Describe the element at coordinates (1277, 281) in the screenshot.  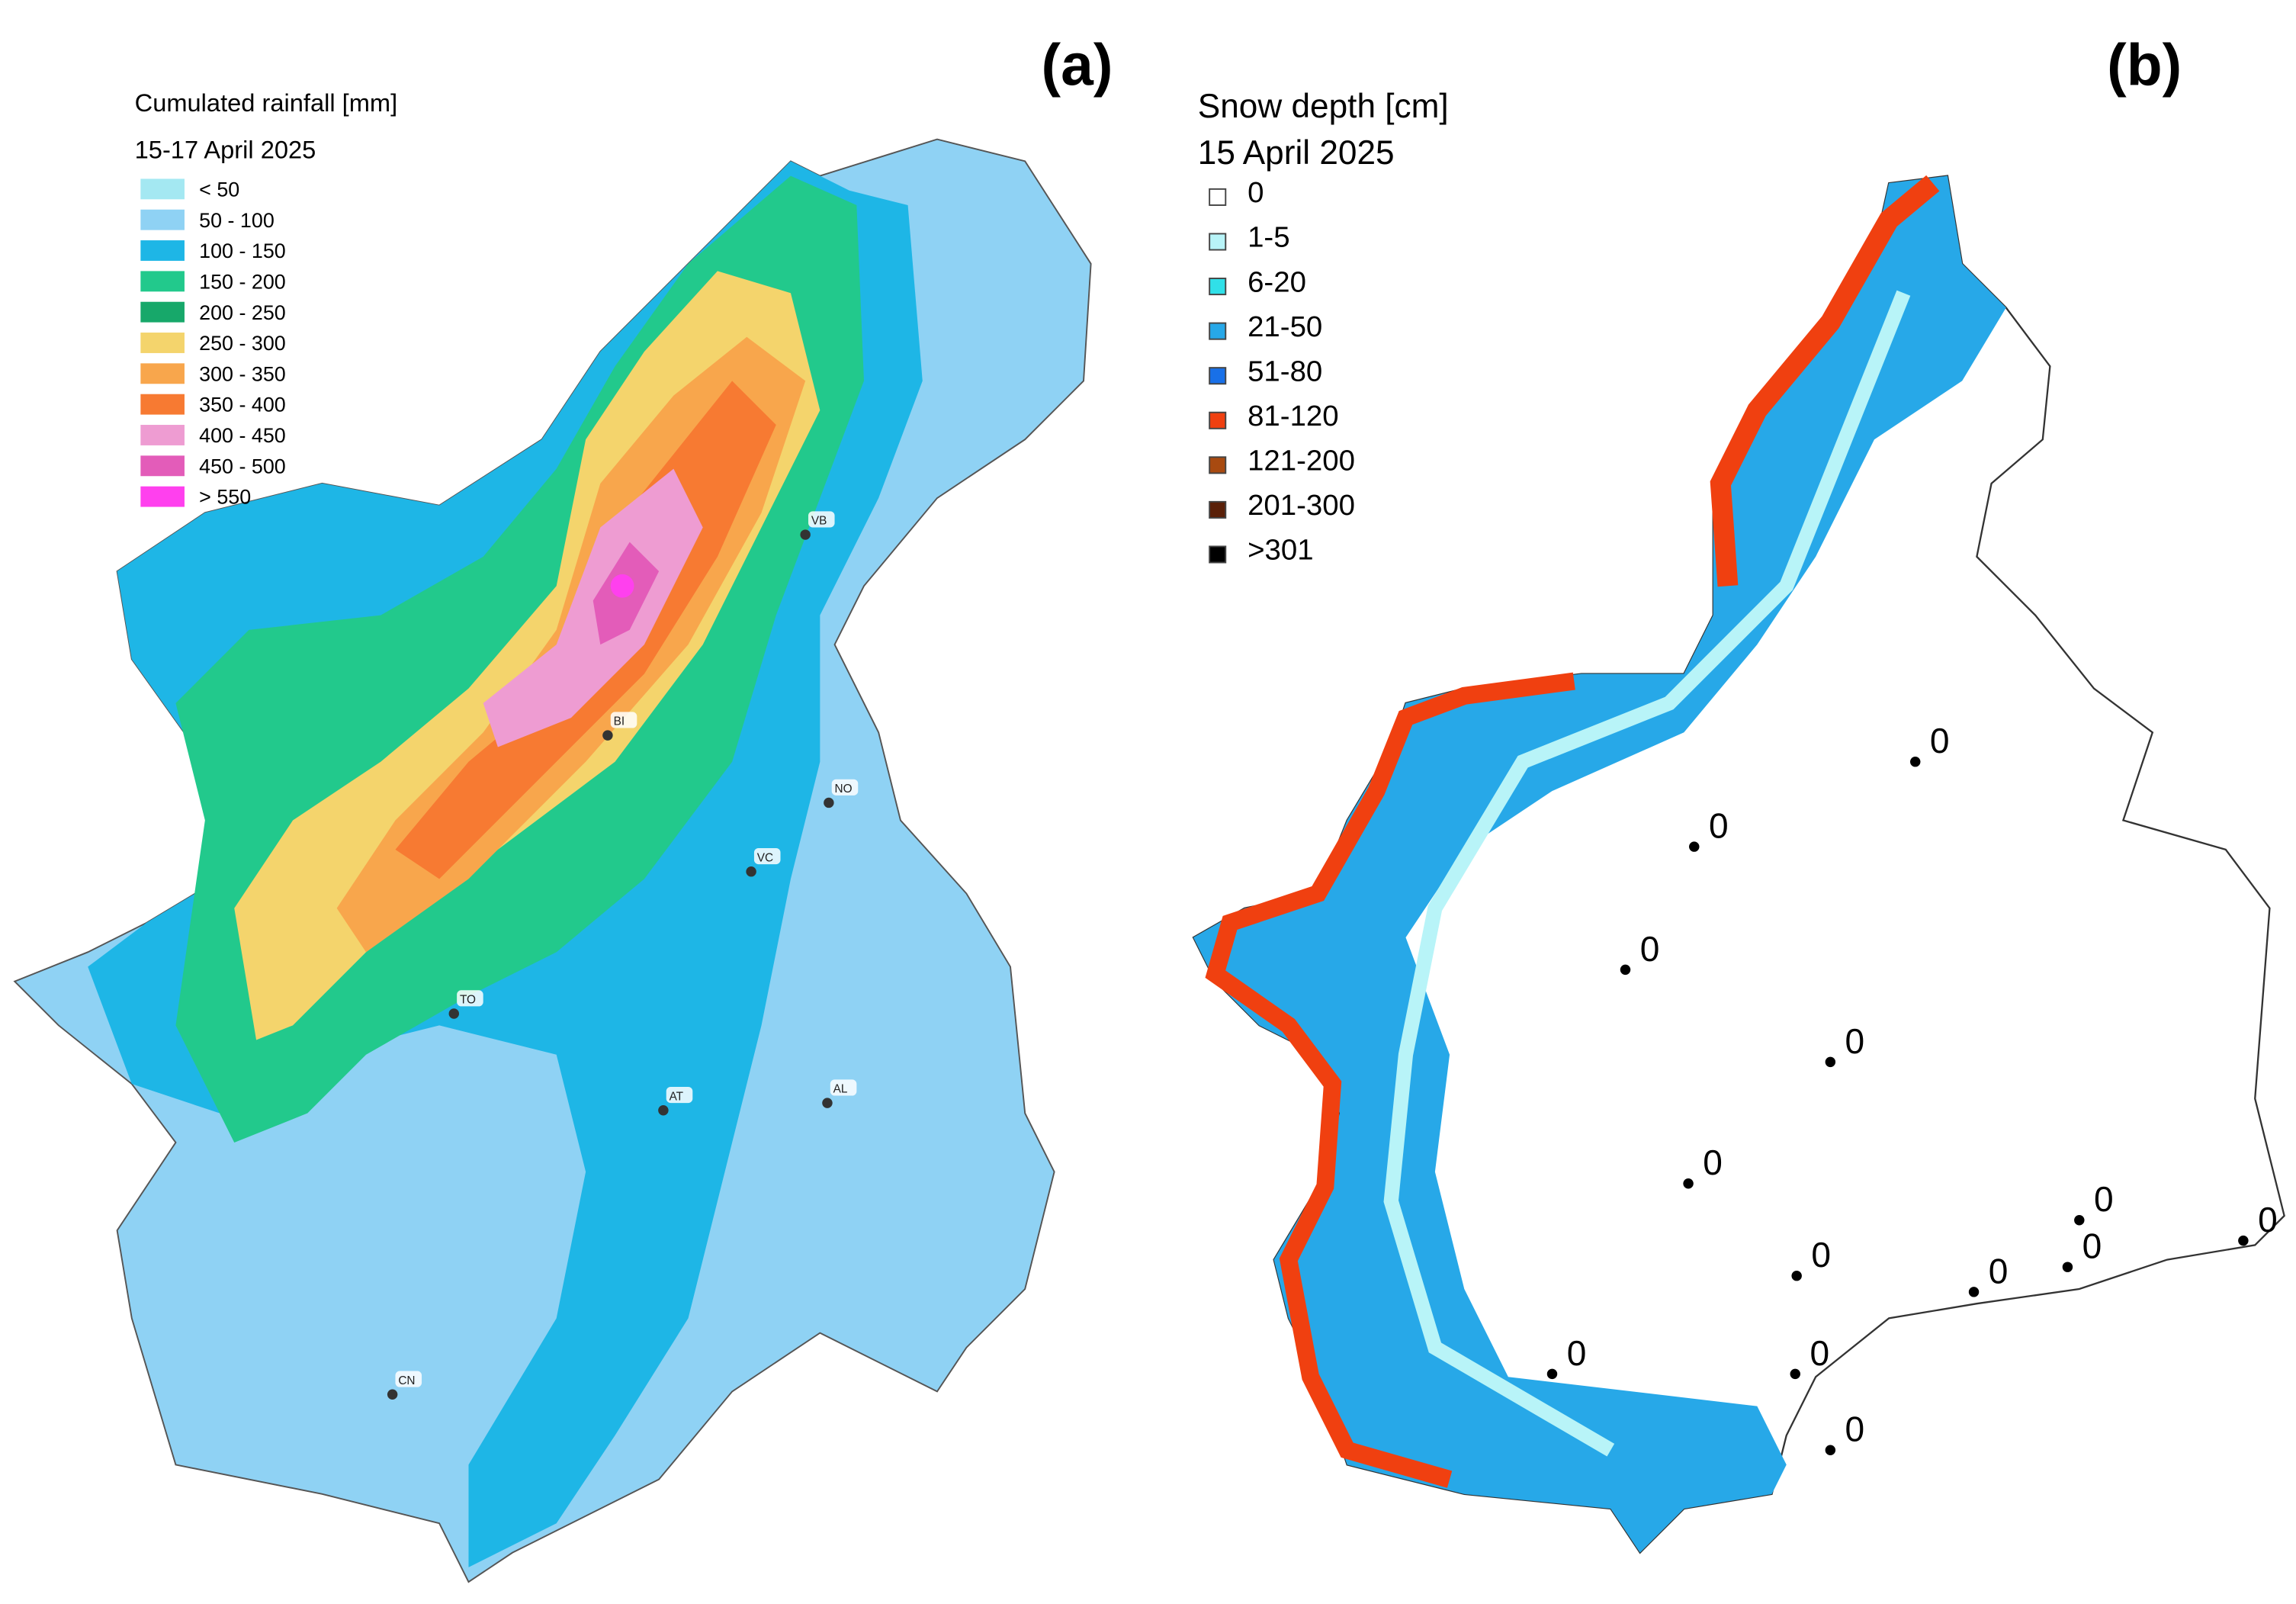
I see `legend-label: 6-20` at that location.